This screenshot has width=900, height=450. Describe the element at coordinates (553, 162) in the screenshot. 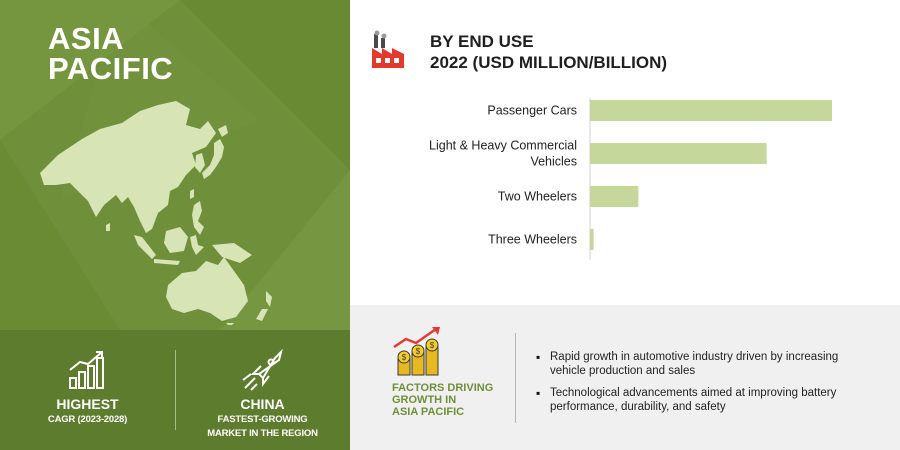

I see `category-label: Vehicles` at that location.